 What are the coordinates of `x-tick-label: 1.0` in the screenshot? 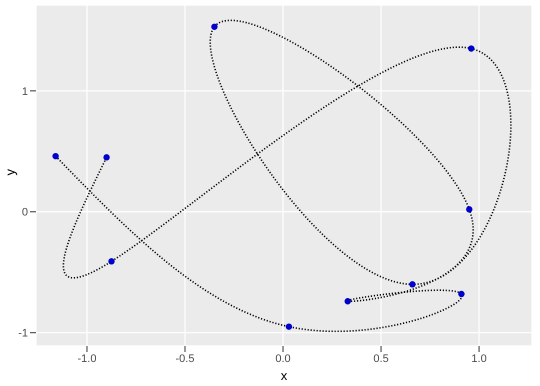 It's located at (479, 358).